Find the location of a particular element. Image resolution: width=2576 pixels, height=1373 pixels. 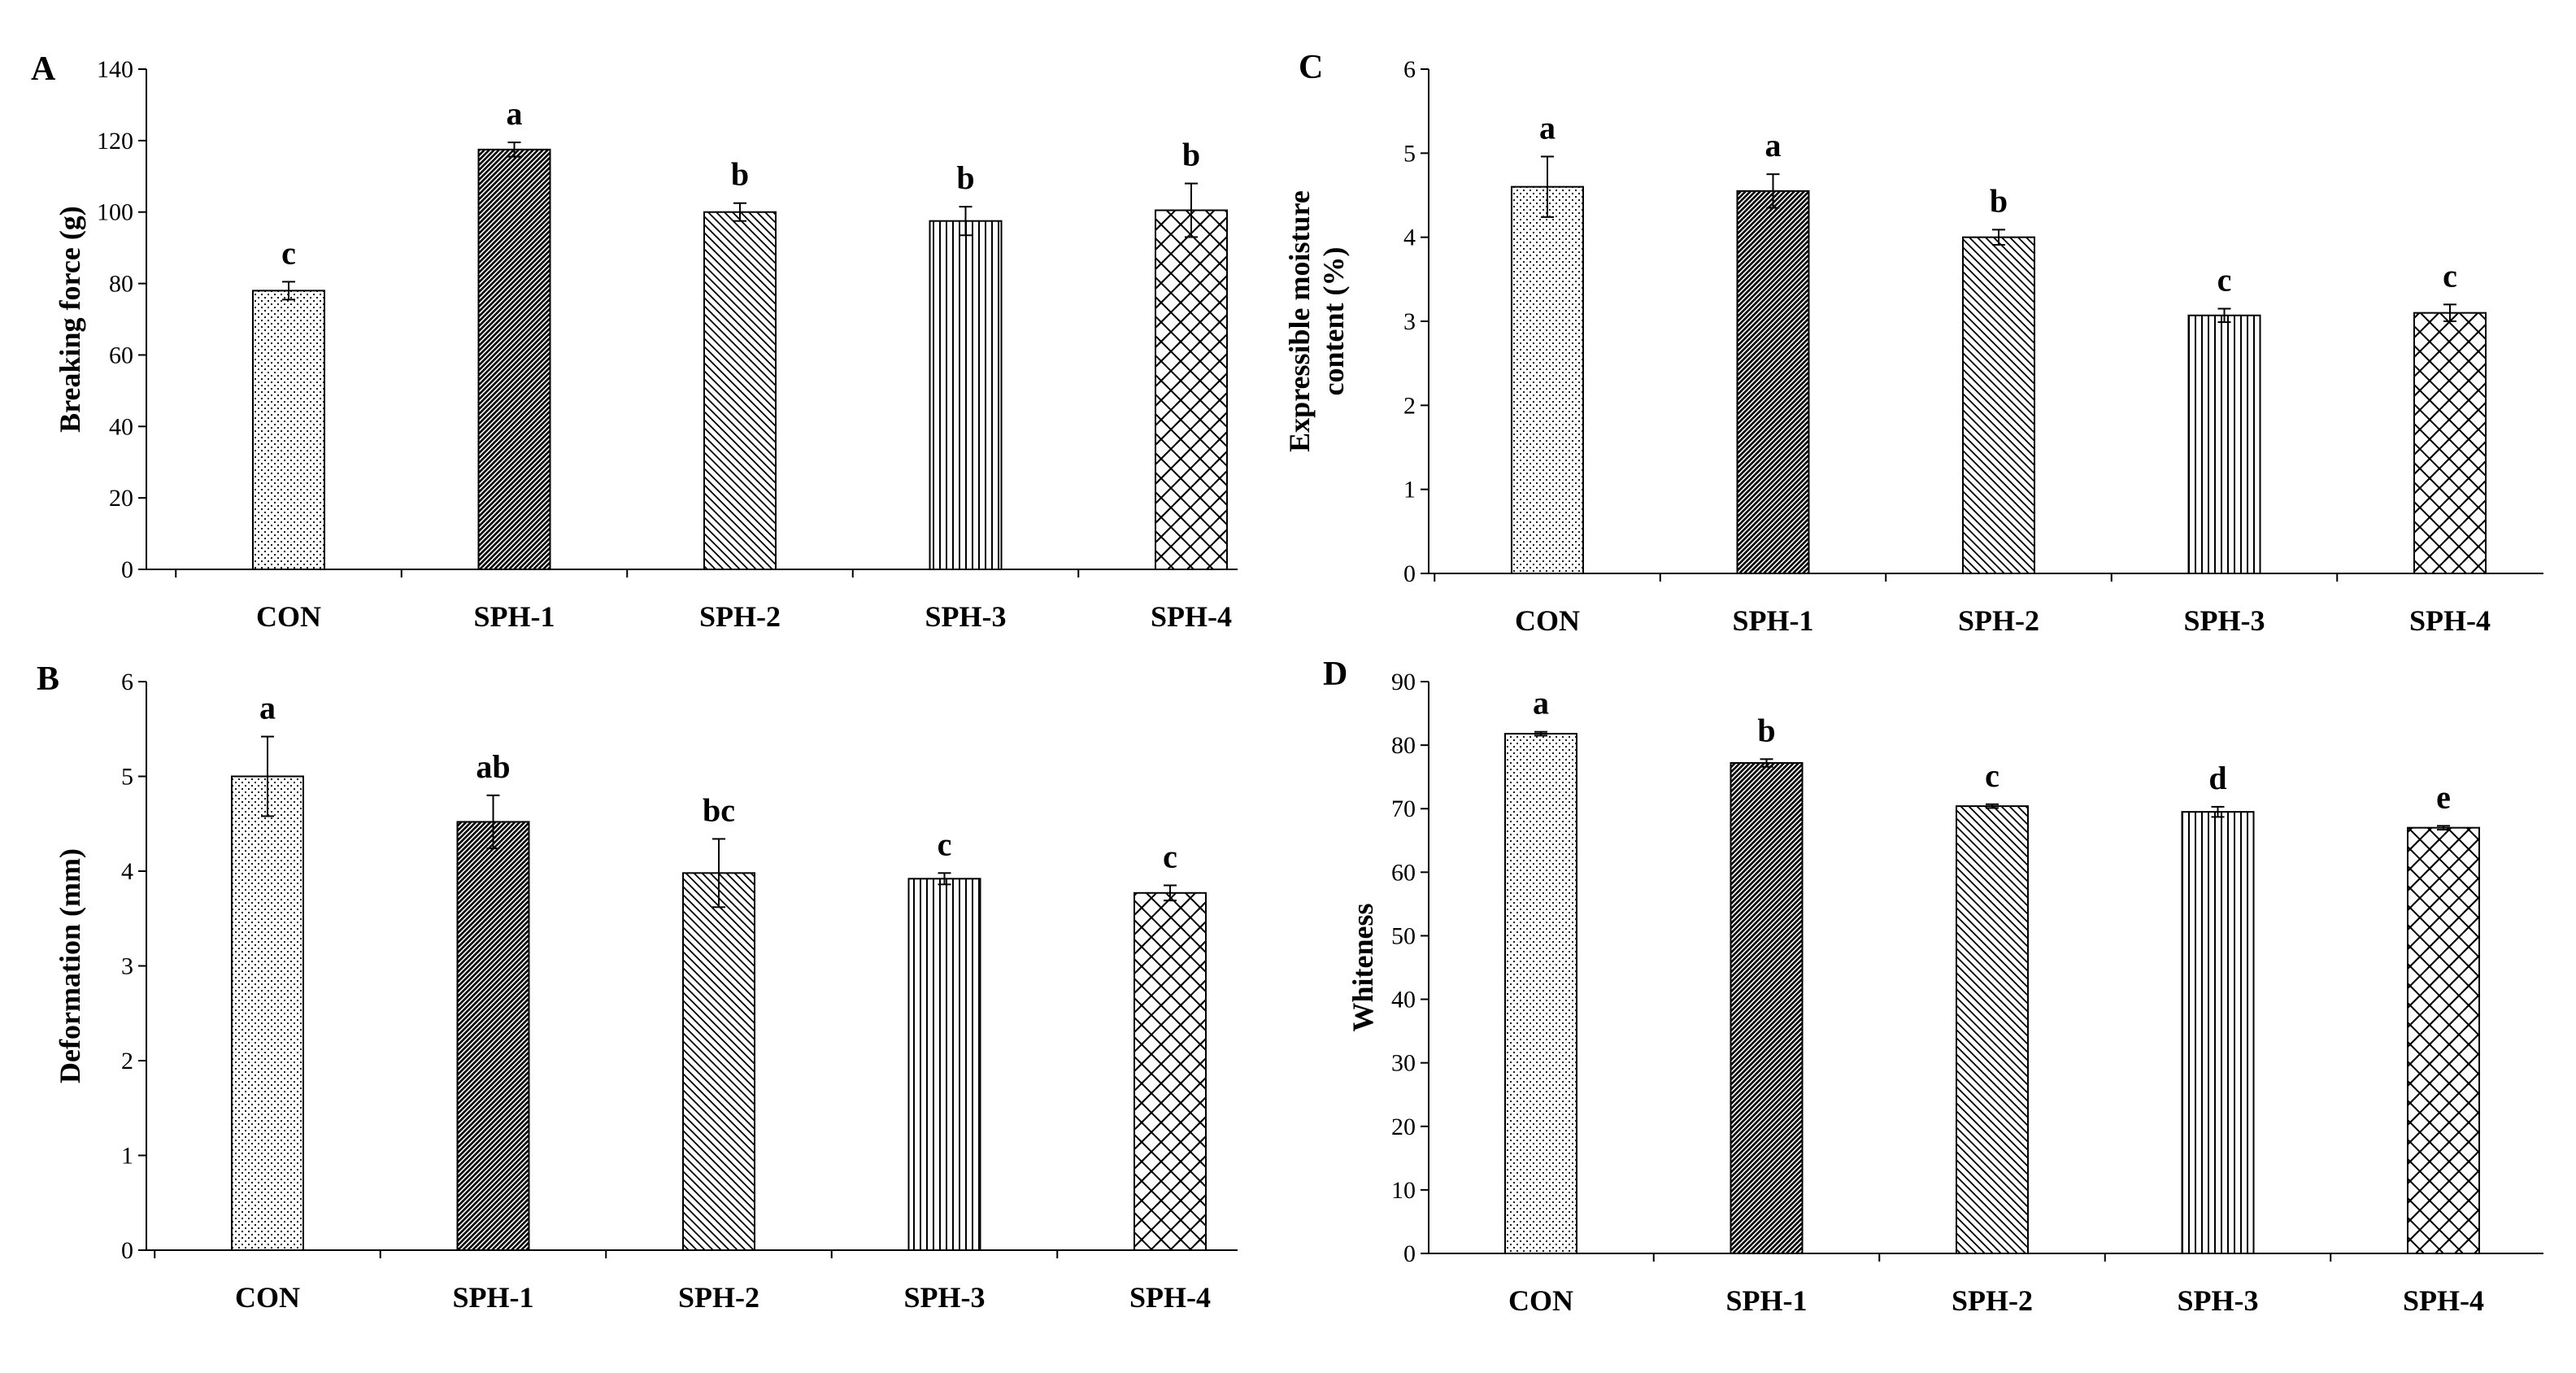

significance-letter: bc is located at coordinates (719, 810).